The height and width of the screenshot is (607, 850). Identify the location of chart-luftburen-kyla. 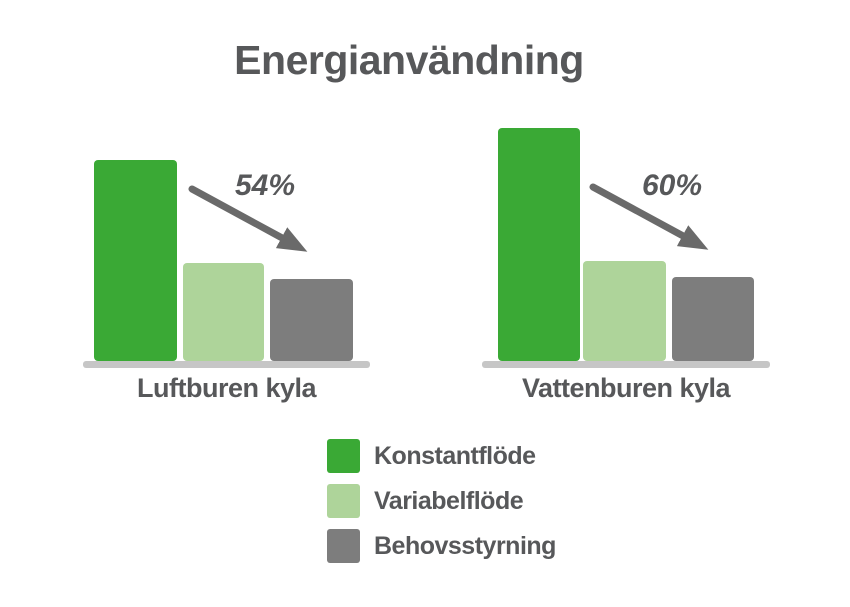
(226, 244).